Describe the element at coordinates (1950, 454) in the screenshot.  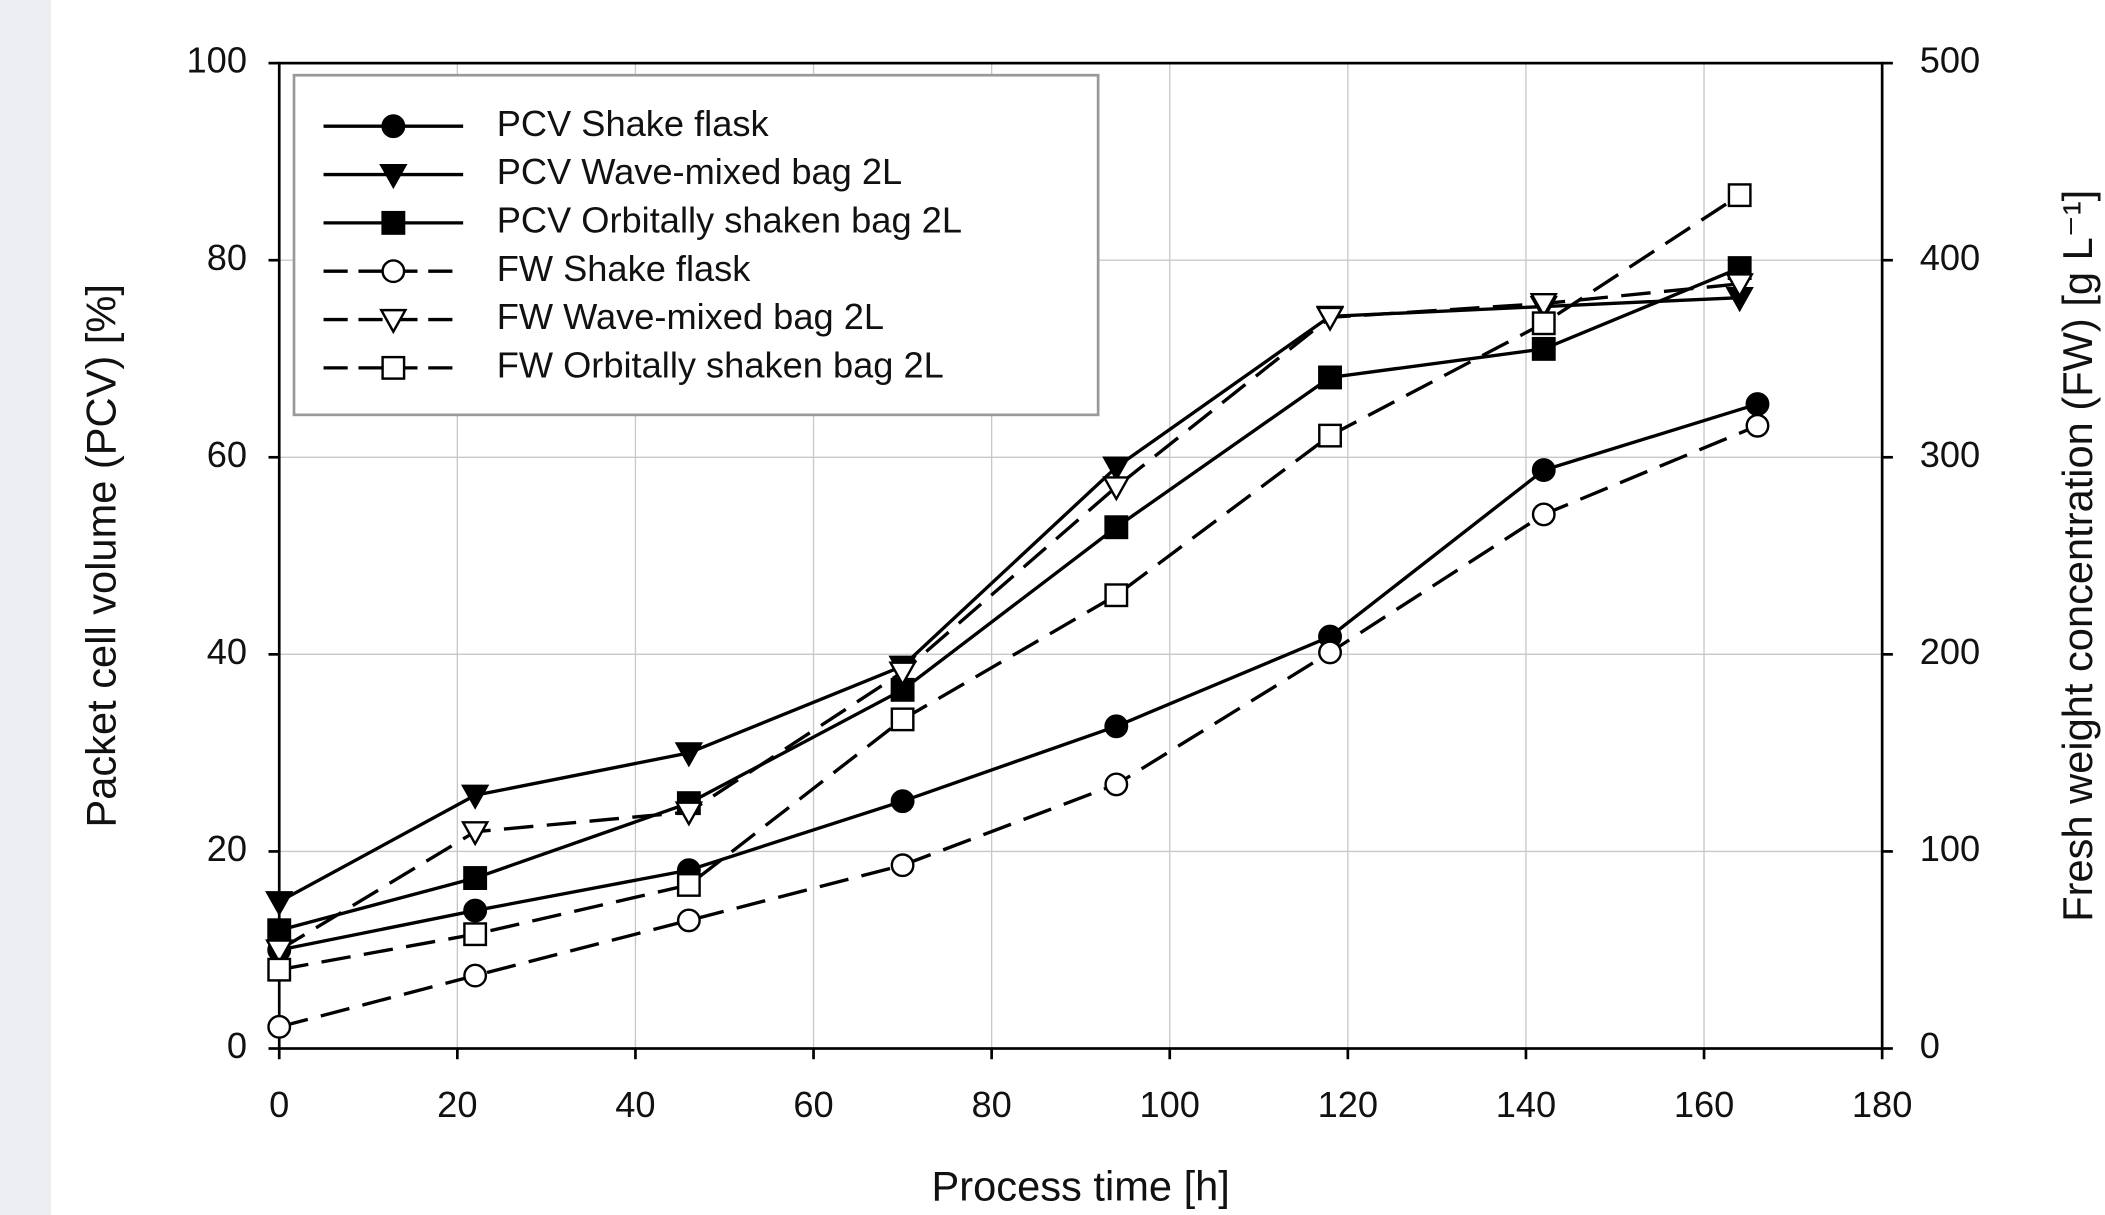
I see `y2-tick-label: 300` at that location.